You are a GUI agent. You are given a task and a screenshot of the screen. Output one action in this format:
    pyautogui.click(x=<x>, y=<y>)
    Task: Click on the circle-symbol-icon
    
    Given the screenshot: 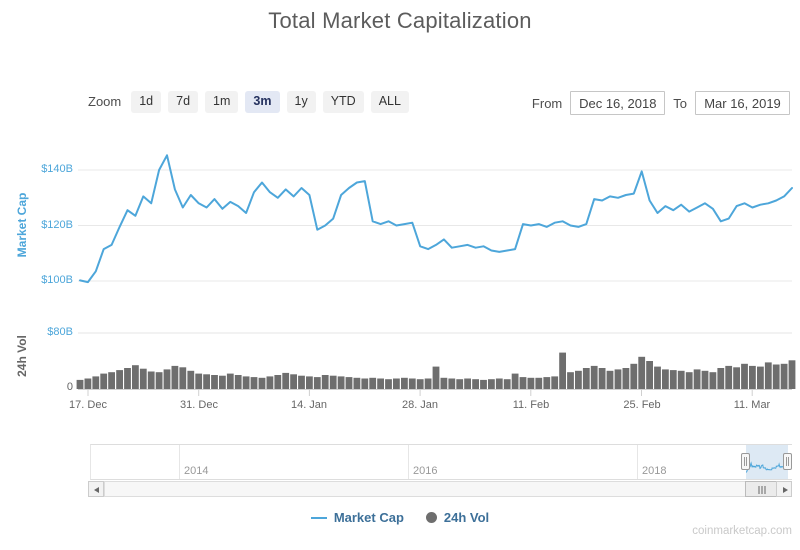 What is the action you would take?
    pyautogui.click(x=431, y=517)
    